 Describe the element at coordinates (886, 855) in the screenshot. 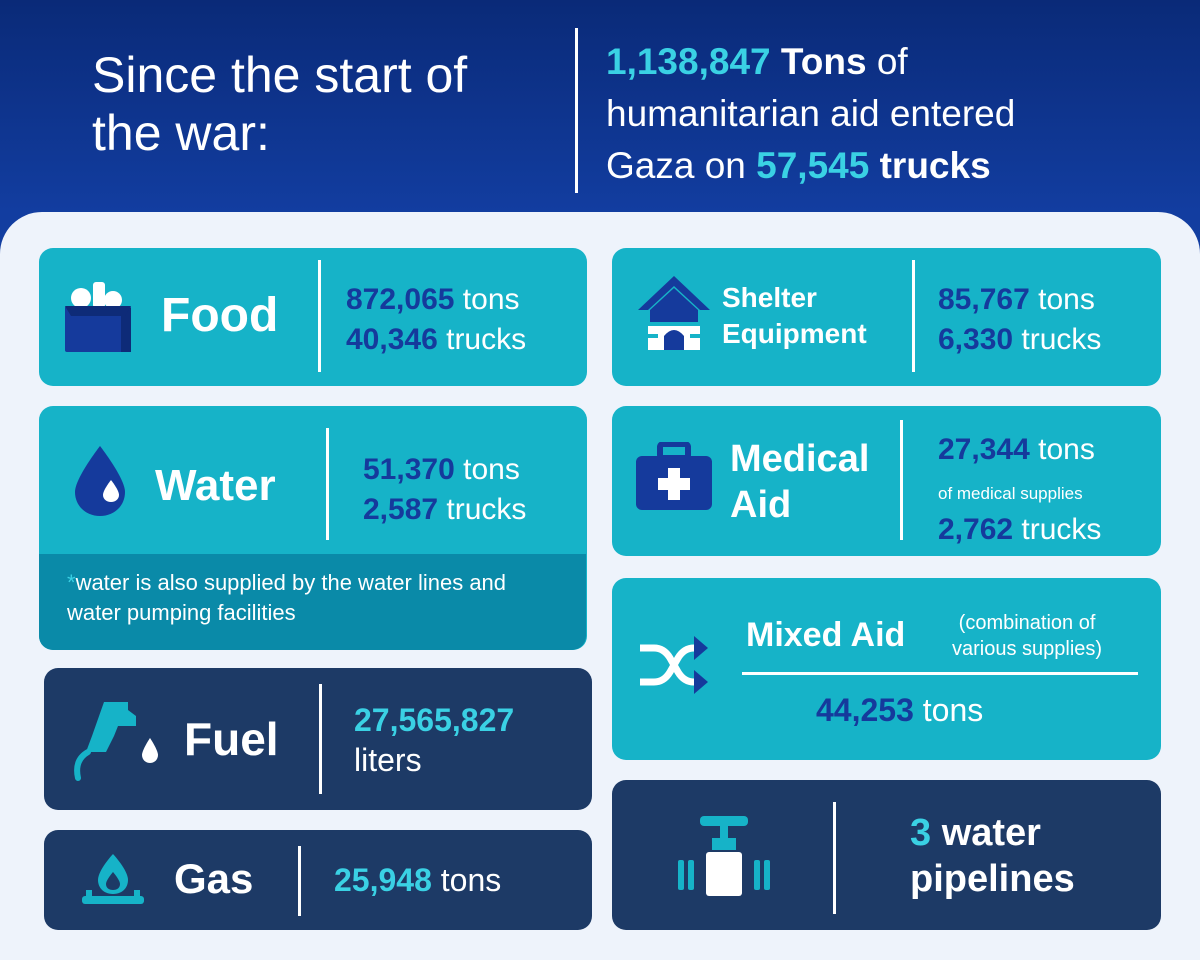

I see `pipelines-card: 3 water pipelines` at that location.